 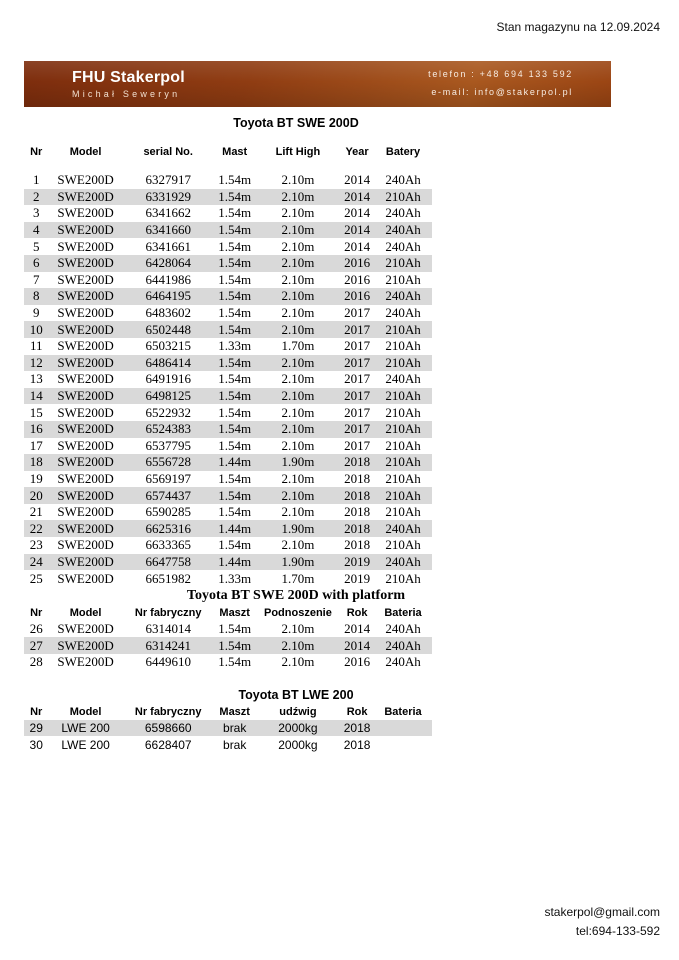 I want to click on spacer-cell, so click(x=228, y=165).